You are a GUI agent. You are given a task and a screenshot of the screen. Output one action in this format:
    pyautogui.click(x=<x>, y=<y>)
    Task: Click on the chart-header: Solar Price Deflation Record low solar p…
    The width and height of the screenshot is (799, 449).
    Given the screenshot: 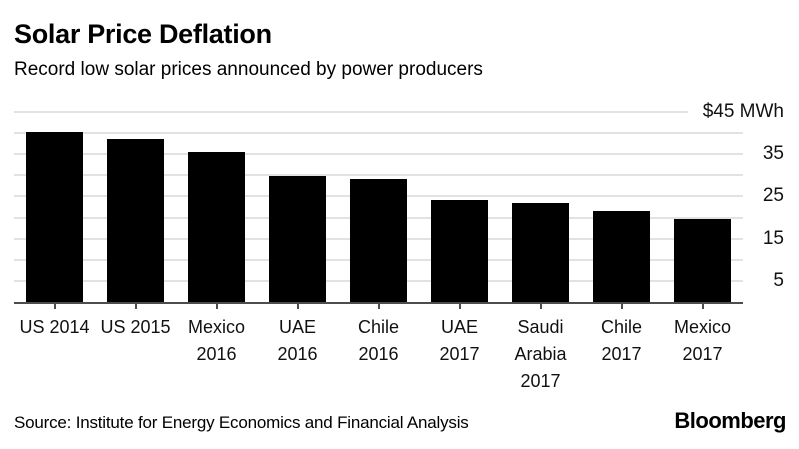 What is the action you would take?
    pyautogui.click(x=248, y=50)
    